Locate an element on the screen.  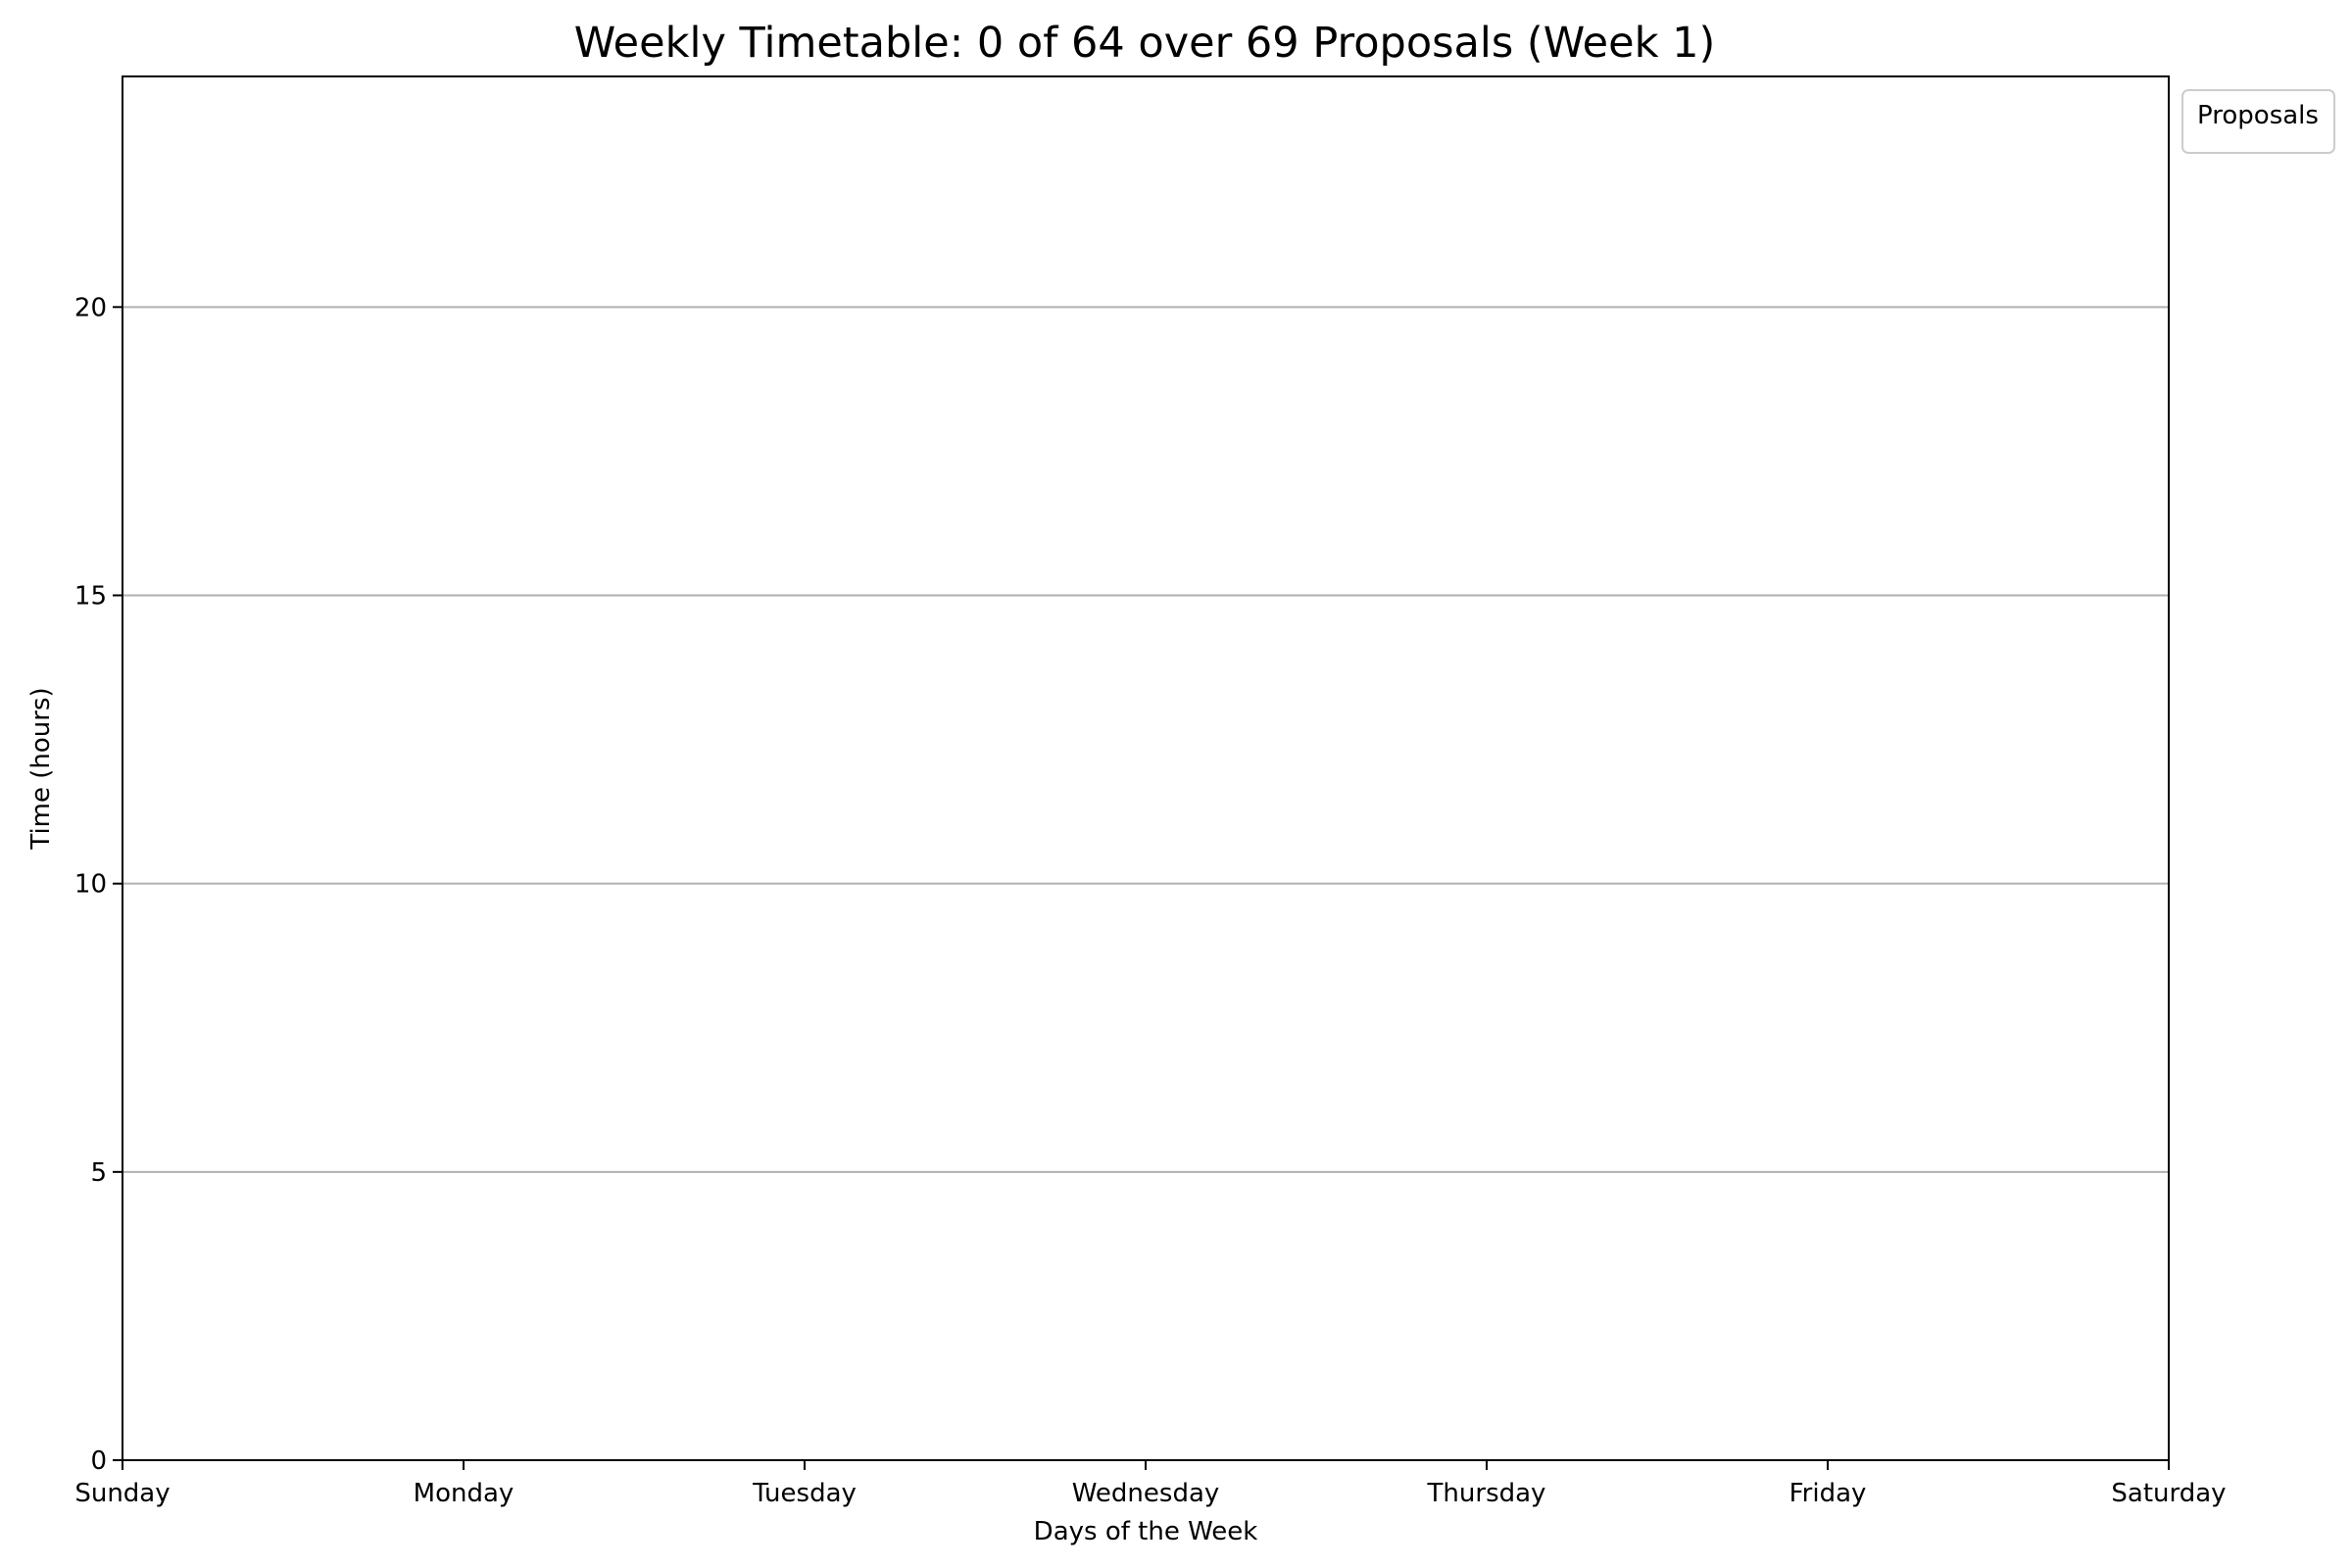
y-tick-label: 0 is located at coordinates (98, 1461).